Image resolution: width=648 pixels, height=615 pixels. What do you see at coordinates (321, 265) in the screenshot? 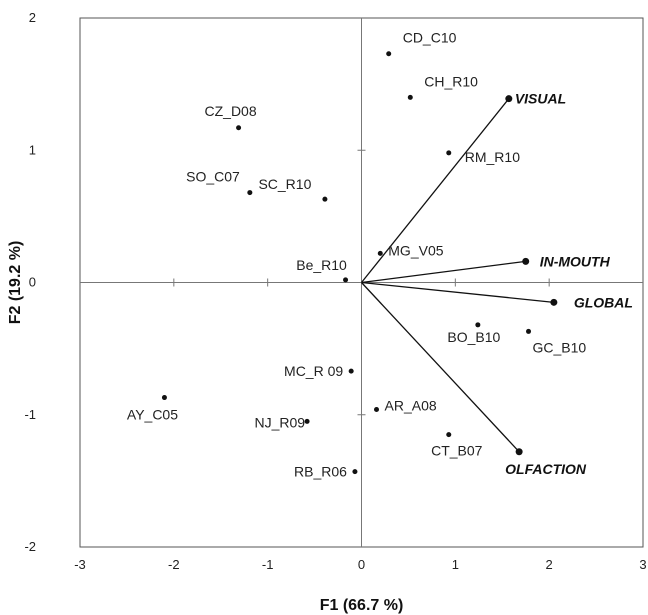
I see `observation-label: Be_R10` at bounding box center [321, 265].